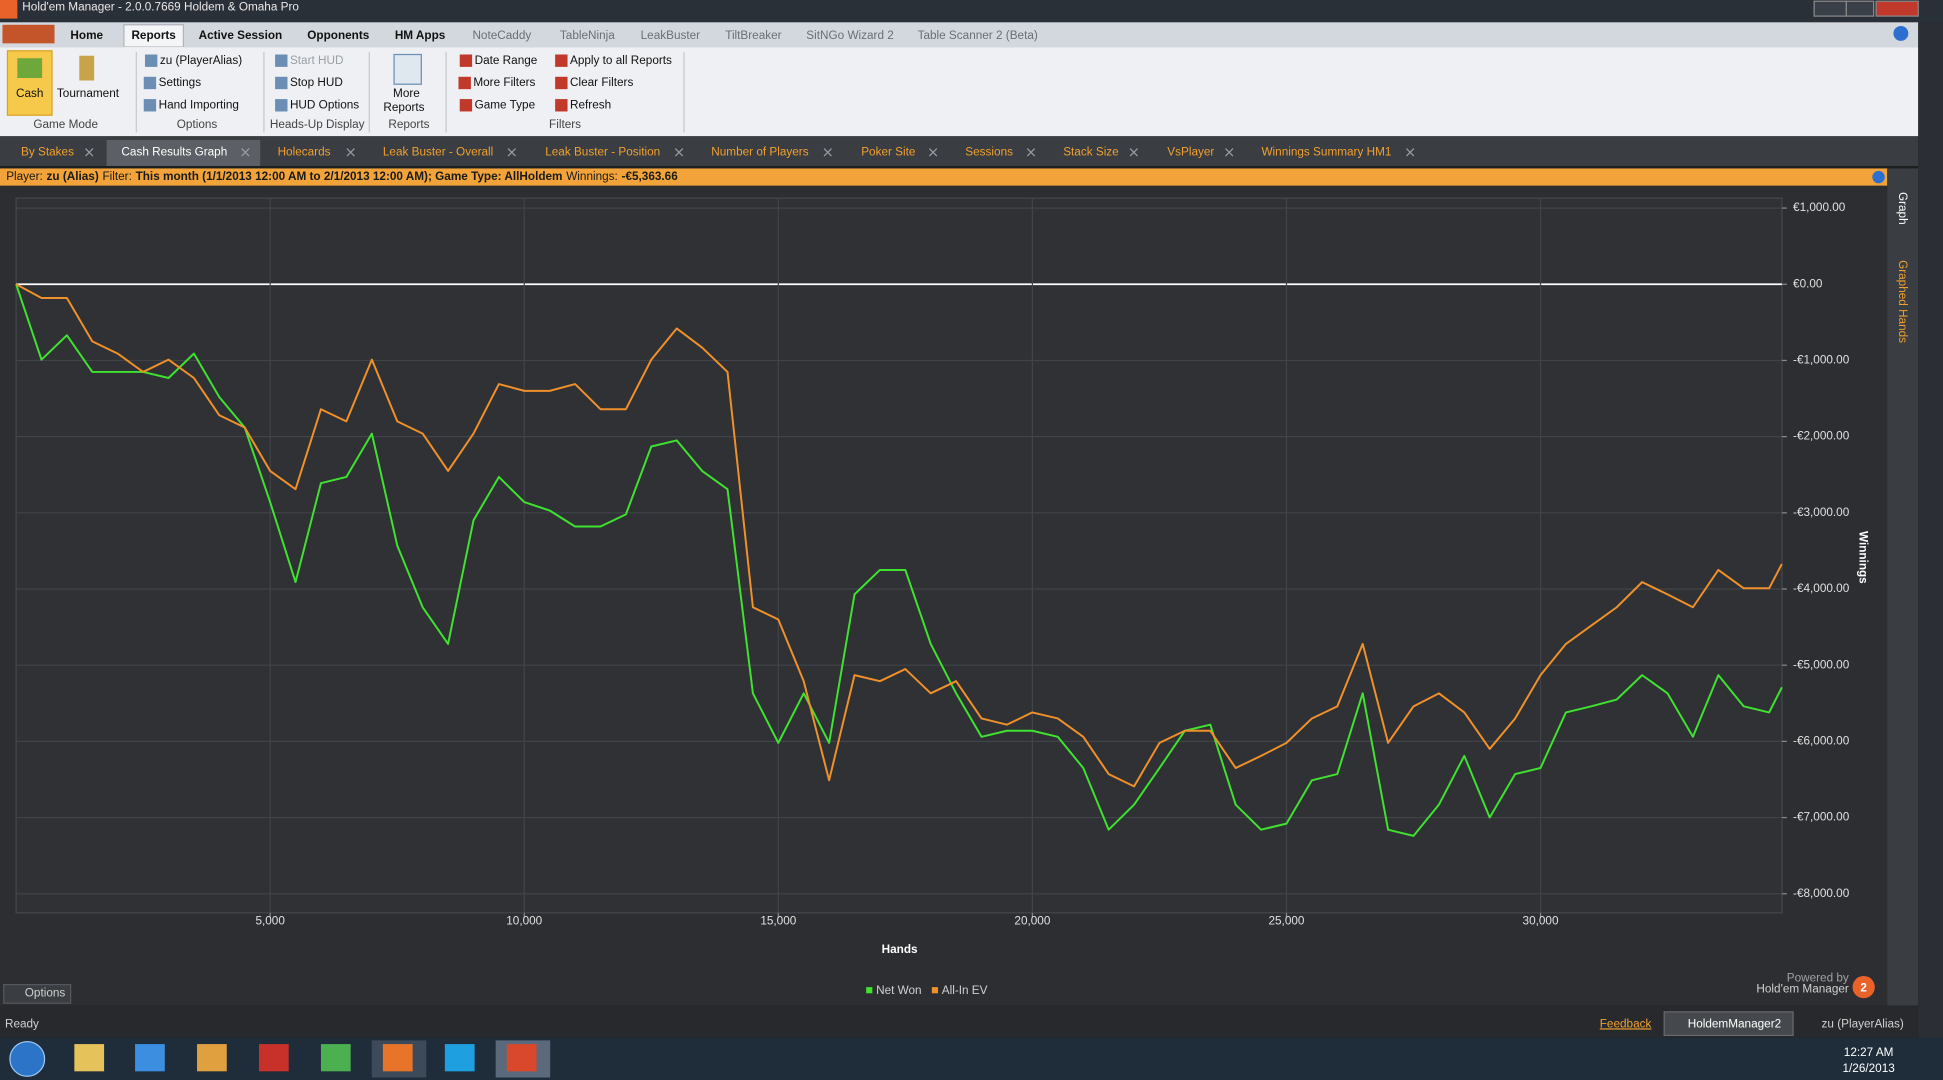 The height and width of the screenshot is (1080, 1943). What do you see at coordinates (671, 35) in the screenshot?
I see `ribbon-tab: LeakBuster` at bounding box center [671, 35].